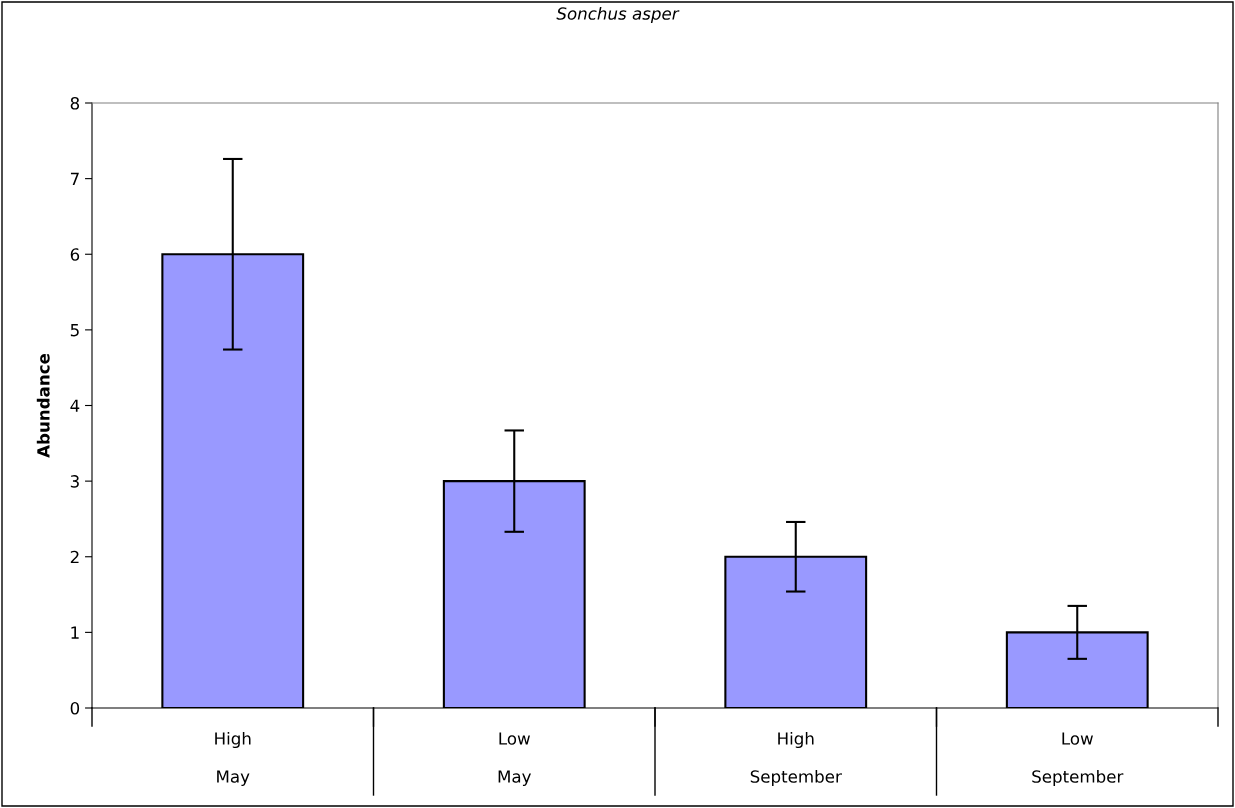 Image resolution: width=1235 pixels, height=808 pixels. I want to click on y-tick-label: 4, so click(75, 405).